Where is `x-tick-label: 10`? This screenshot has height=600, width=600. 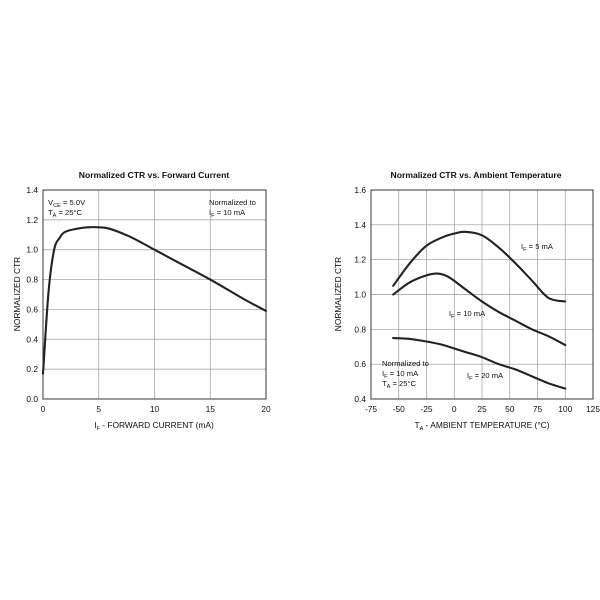
x-tick-label: 10 is located at coordinates (155, 409).